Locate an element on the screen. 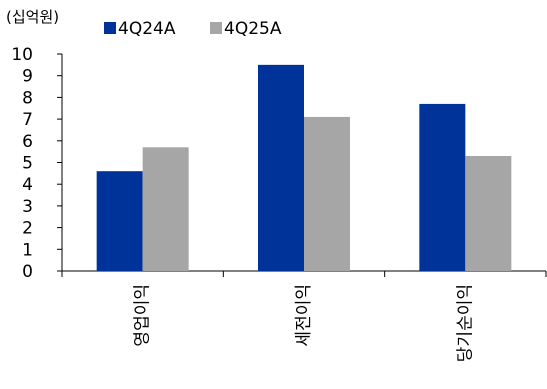  y-tick-label: 5 is located at coordinates (27, 164).